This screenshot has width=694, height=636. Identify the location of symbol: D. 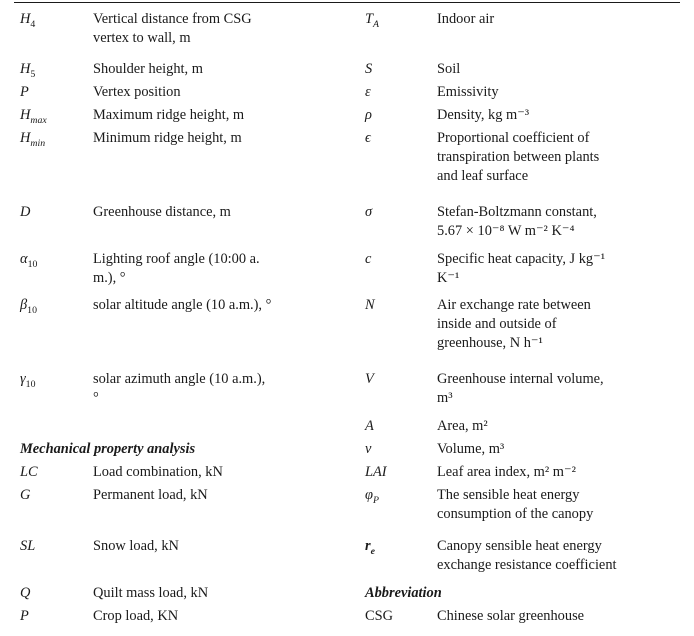
(25, 212).